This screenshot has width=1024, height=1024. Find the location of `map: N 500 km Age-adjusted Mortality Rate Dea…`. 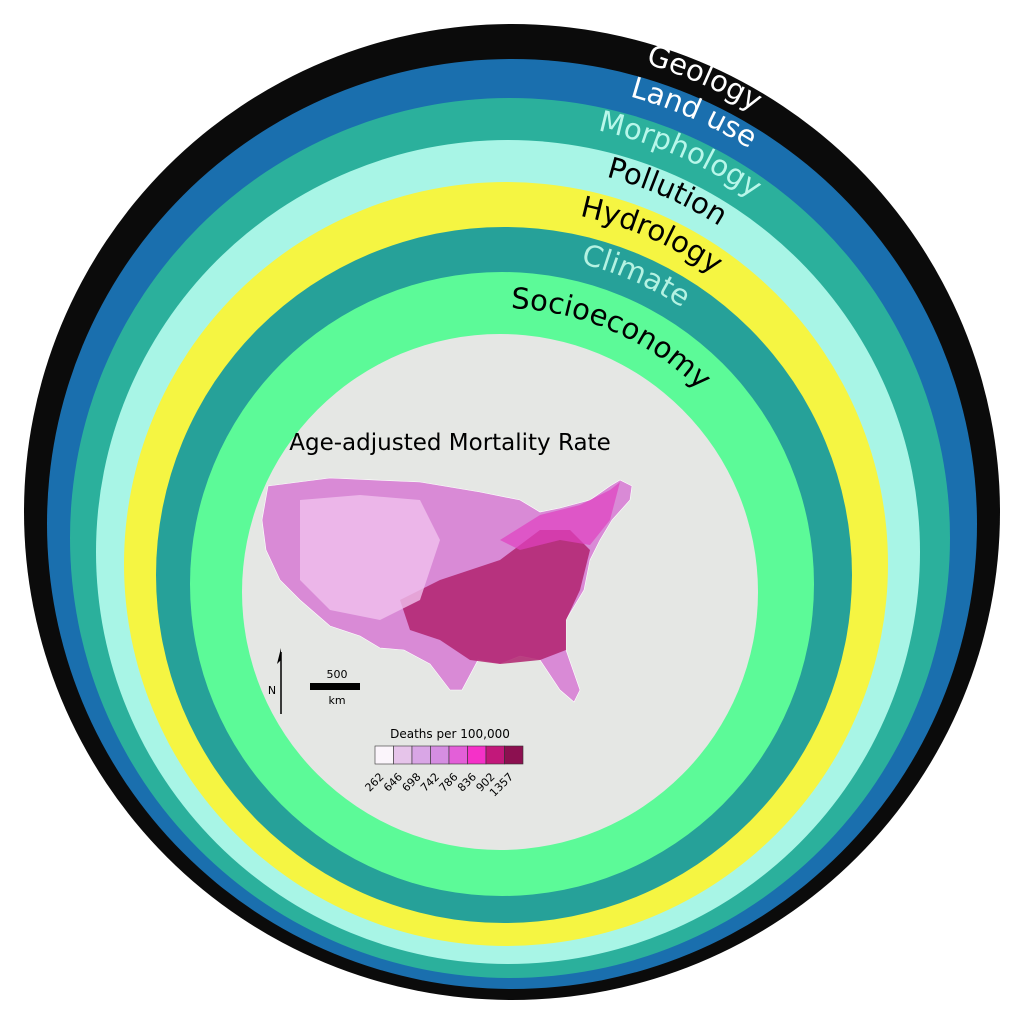

map: N 500 km Age-adjusted Mortality Rate Dea… is located at coordinates (447, 585).